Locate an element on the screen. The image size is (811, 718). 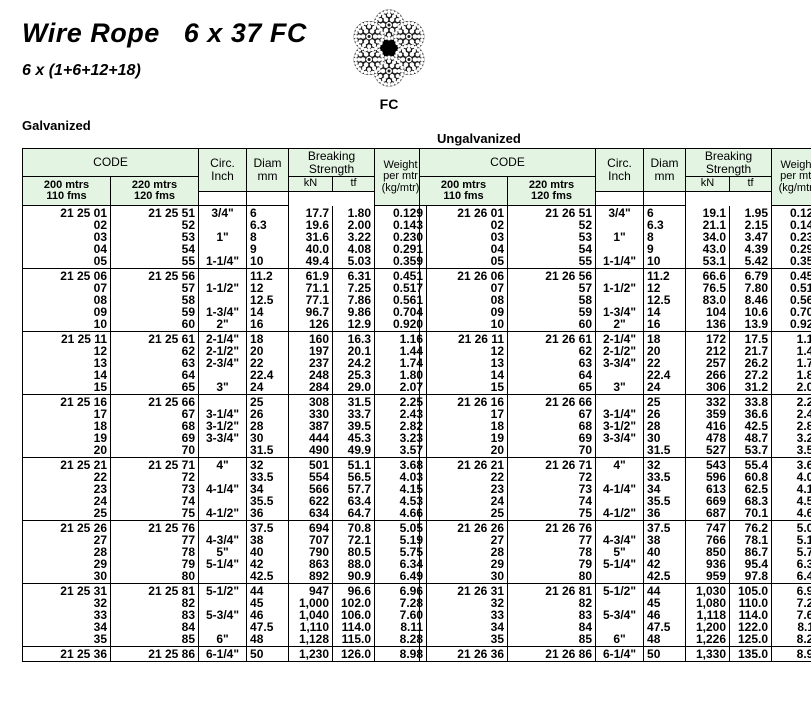
table-row: 32 82 45 1,000 102.0 7.28 is located at coordinates (225, 603).